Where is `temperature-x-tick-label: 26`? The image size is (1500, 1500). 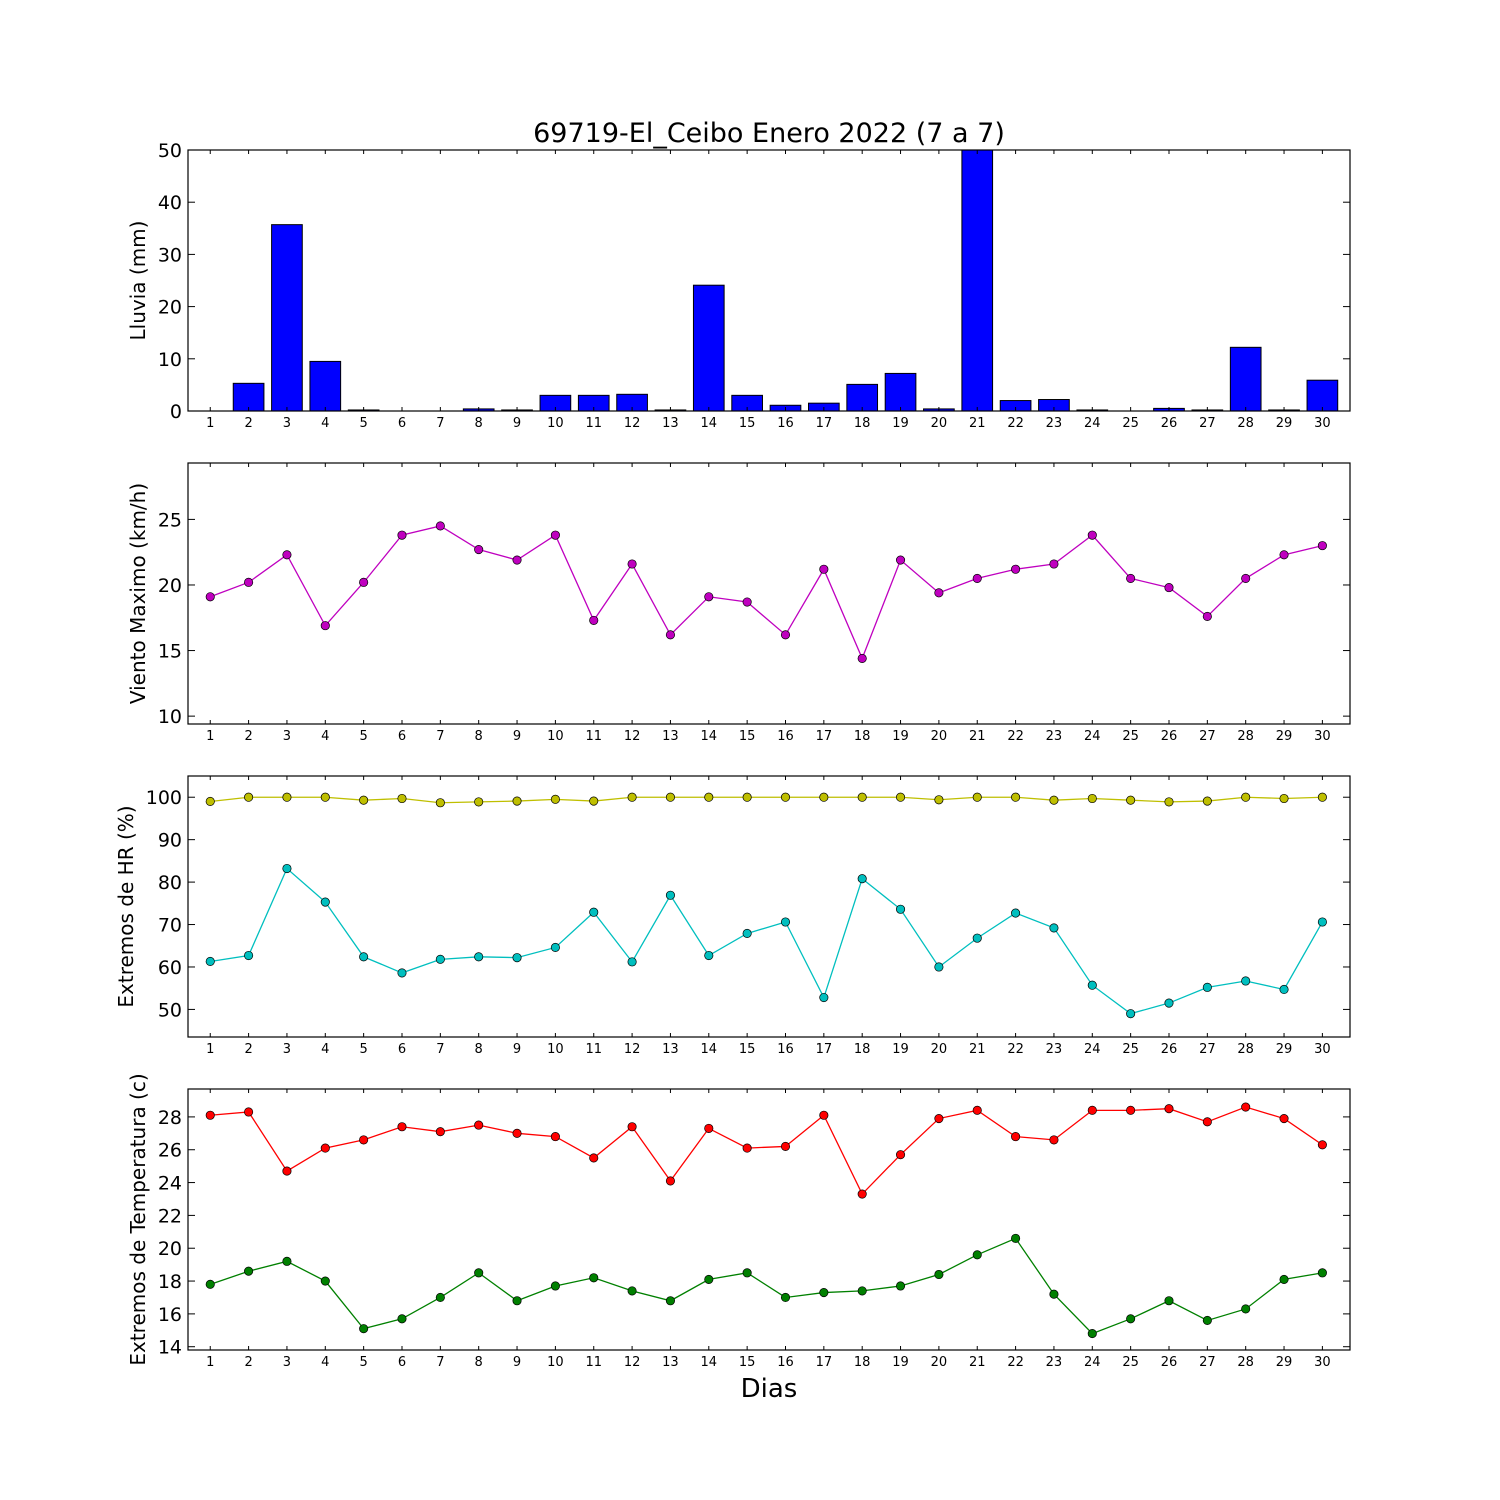
temperature-x-tick-label: 26 is located at coordinates (1169, 1362).